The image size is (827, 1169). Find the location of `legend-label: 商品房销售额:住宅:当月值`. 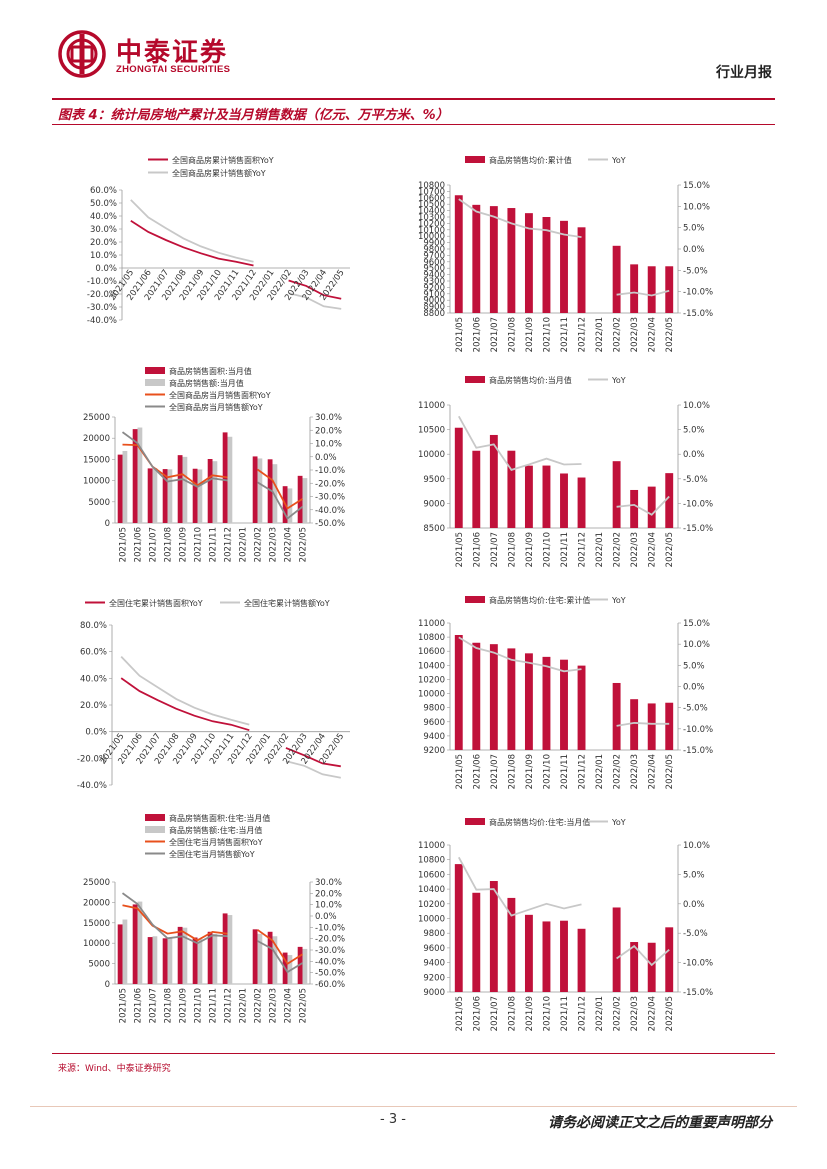

legend-label: 商品房销售额:住宅:当月值 is located at coordinates (215, 830).